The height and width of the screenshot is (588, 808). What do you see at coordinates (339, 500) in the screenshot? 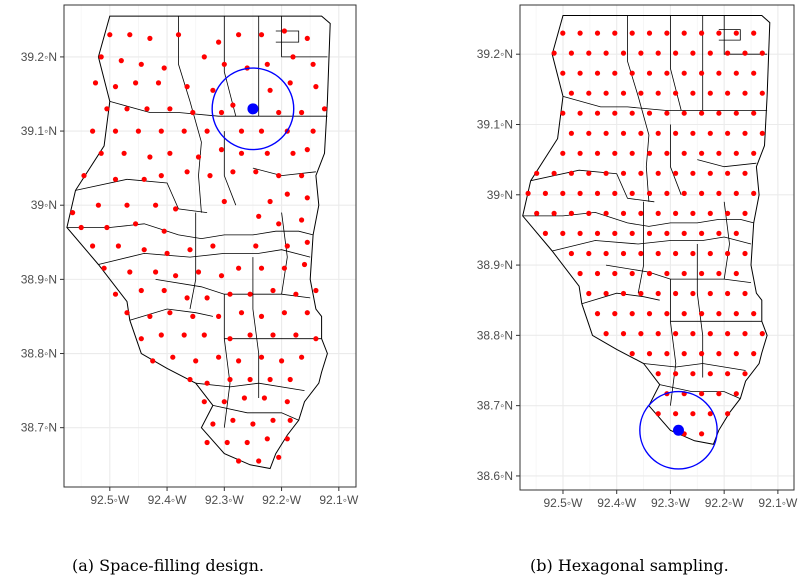
I see `x-tick-label: 92.1◦W` at bounding box center [339, 500].